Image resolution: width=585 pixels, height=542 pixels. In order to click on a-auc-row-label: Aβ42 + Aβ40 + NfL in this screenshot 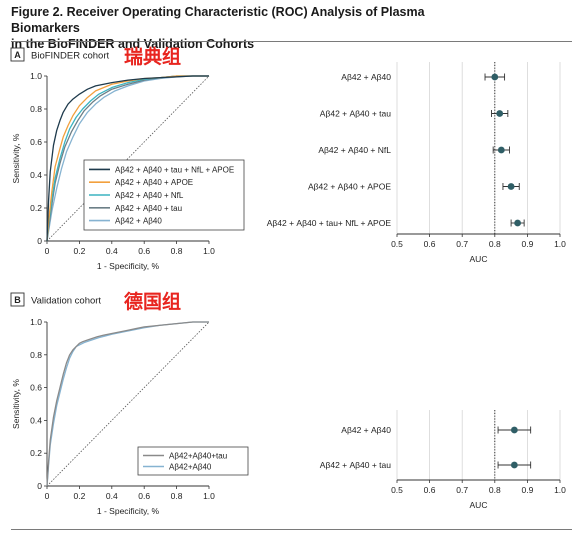, I will do `click(354, 150)`.